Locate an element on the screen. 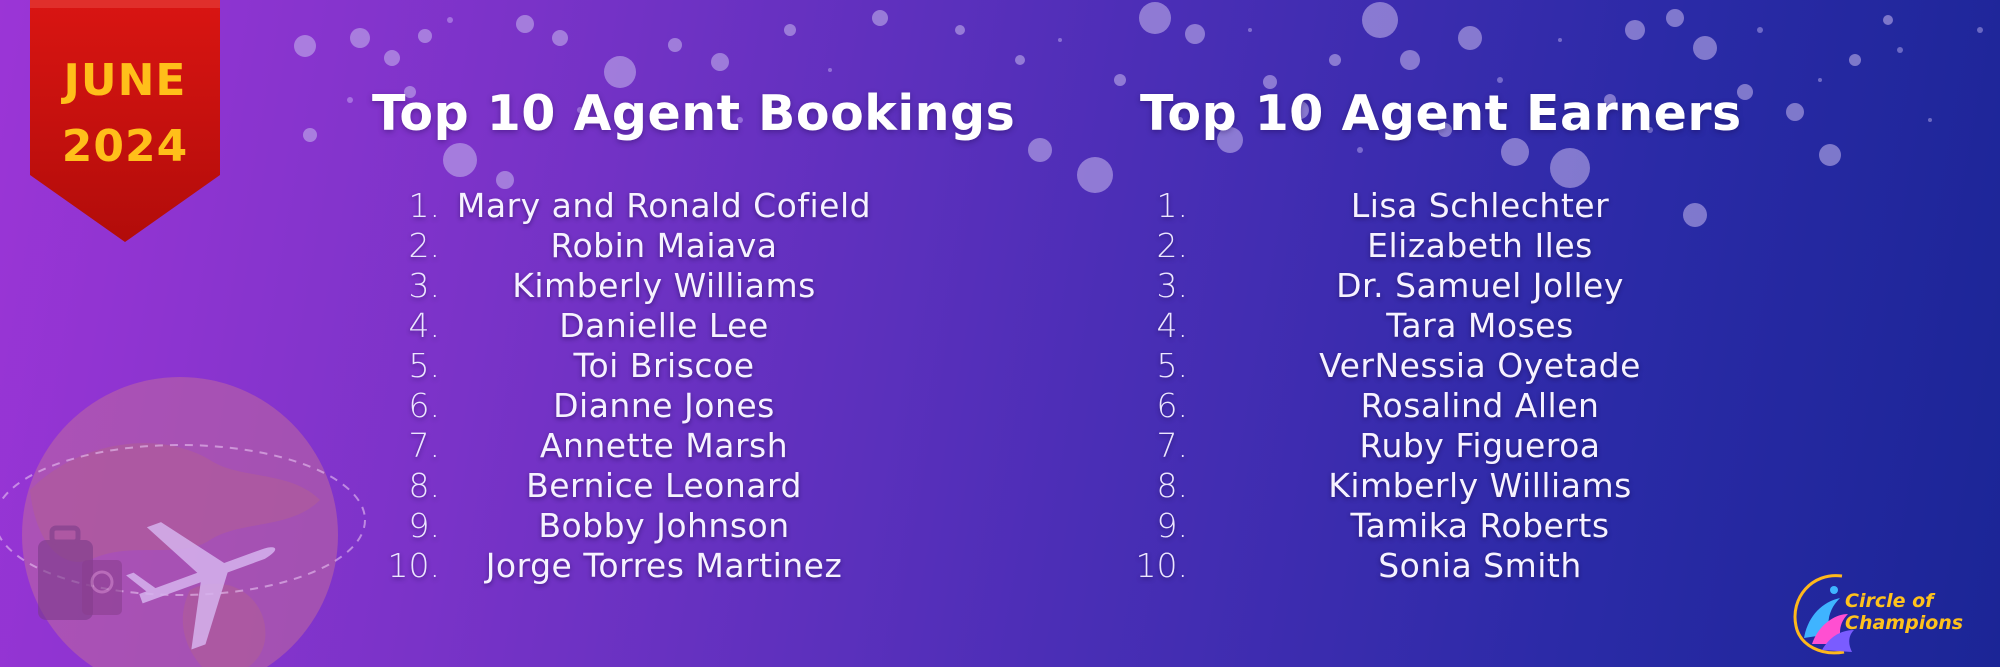 The image size is (2000, 667). agent-name: Jorge Torres Martinez is located at coordinates (664, 565).